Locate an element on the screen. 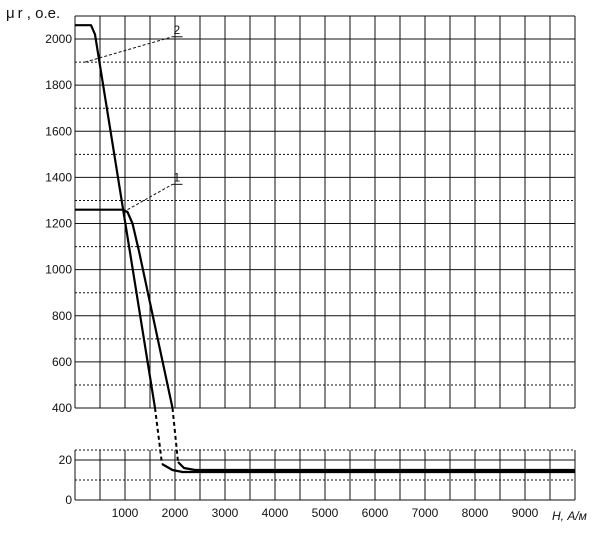  x-axis-label: H, А/м is located at coordinates (569, 516).